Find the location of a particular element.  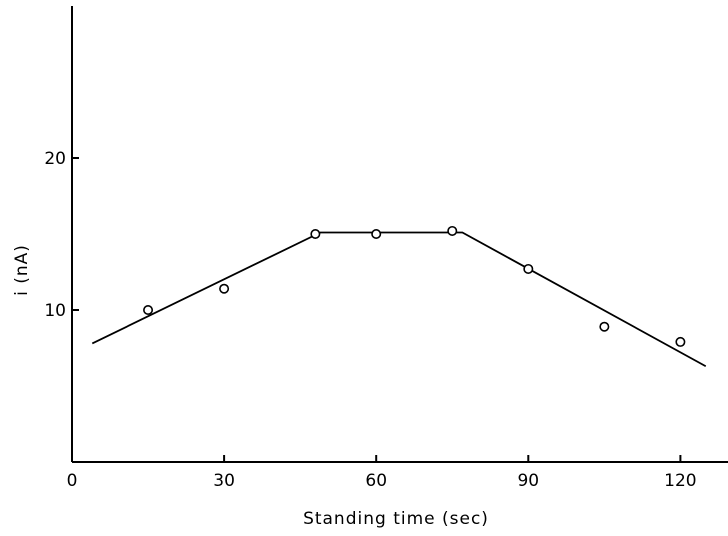

y-axis-label: i (nA) is located at coordinates (22, 270).